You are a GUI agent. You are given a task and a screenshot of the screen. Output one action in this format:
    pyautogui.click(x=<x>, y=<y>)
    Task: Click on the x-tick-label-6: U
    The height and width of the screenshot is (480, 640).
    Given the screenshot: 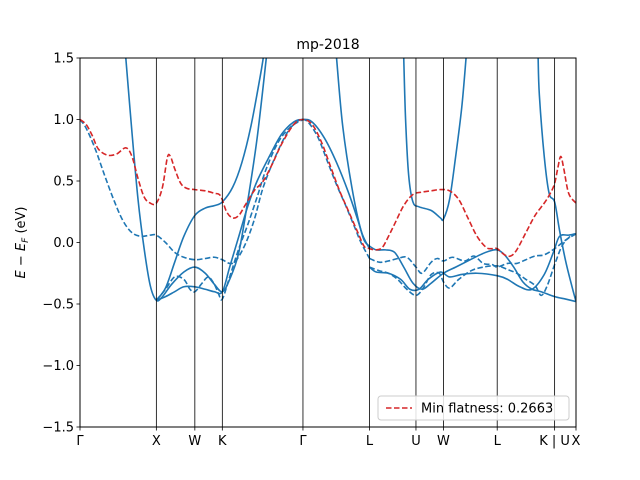 What is the action you would take?
    pyautogui.click(x=416, y=441)
    